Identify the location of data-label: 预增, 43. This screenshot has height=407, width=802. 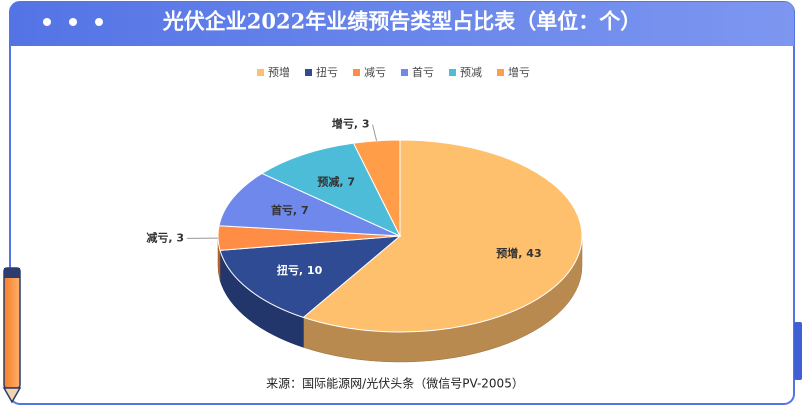
(518, 253).